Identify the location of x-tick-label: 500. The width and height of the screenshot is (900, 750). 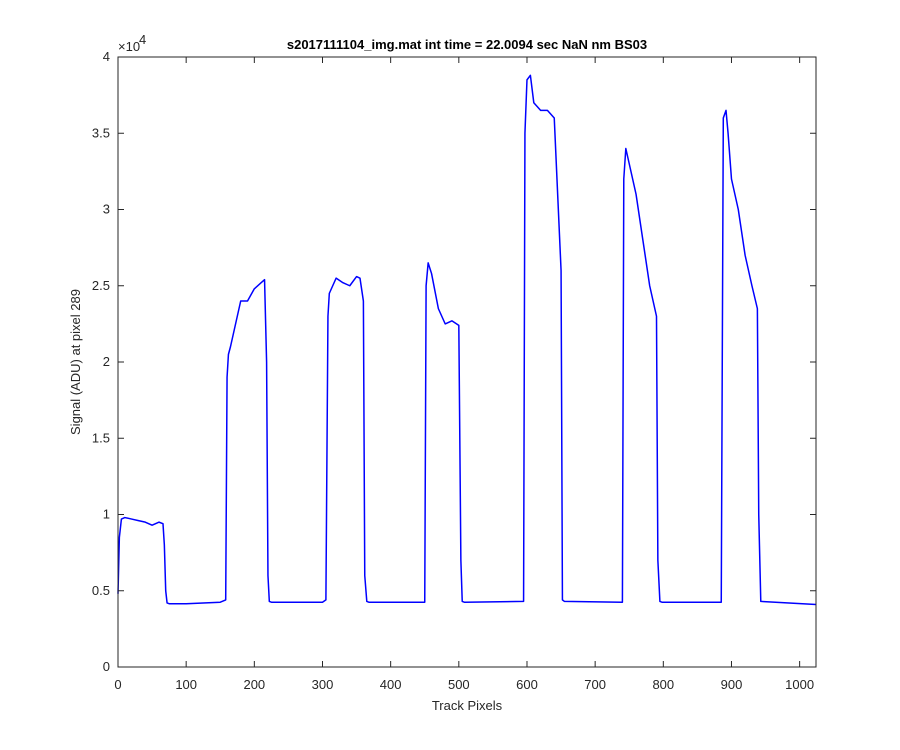
(459, 684).